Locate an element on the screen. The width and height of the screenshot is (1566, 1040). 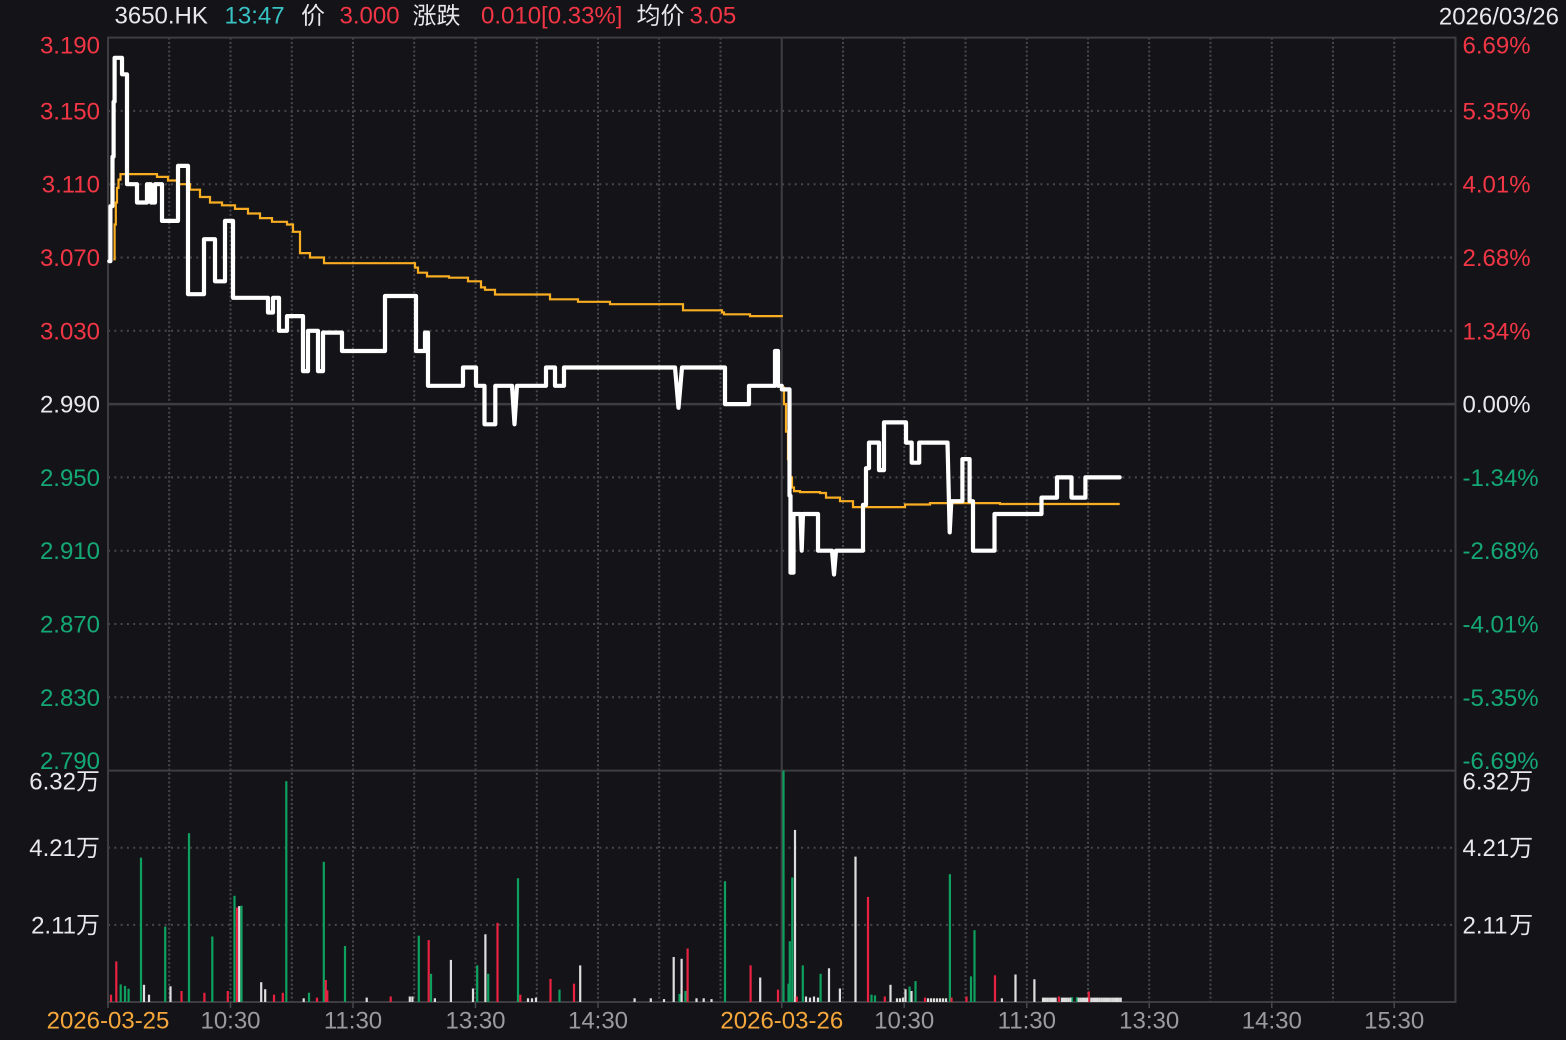
svg-text: 3.070 is located at coordinates (70, 258).